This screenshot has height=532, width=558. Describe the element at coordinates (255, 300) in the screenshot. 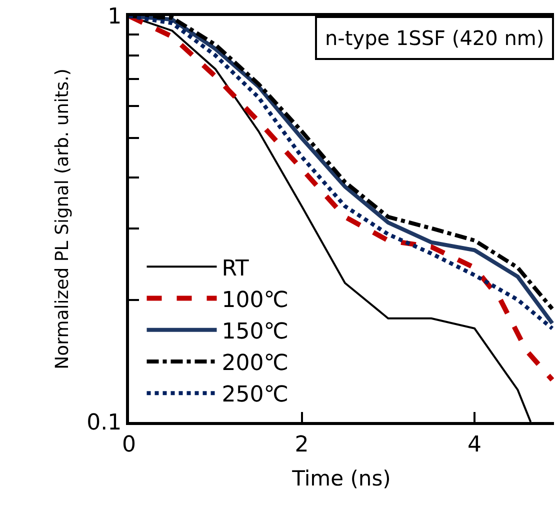

I see `legend-label: 100℃` at that location.